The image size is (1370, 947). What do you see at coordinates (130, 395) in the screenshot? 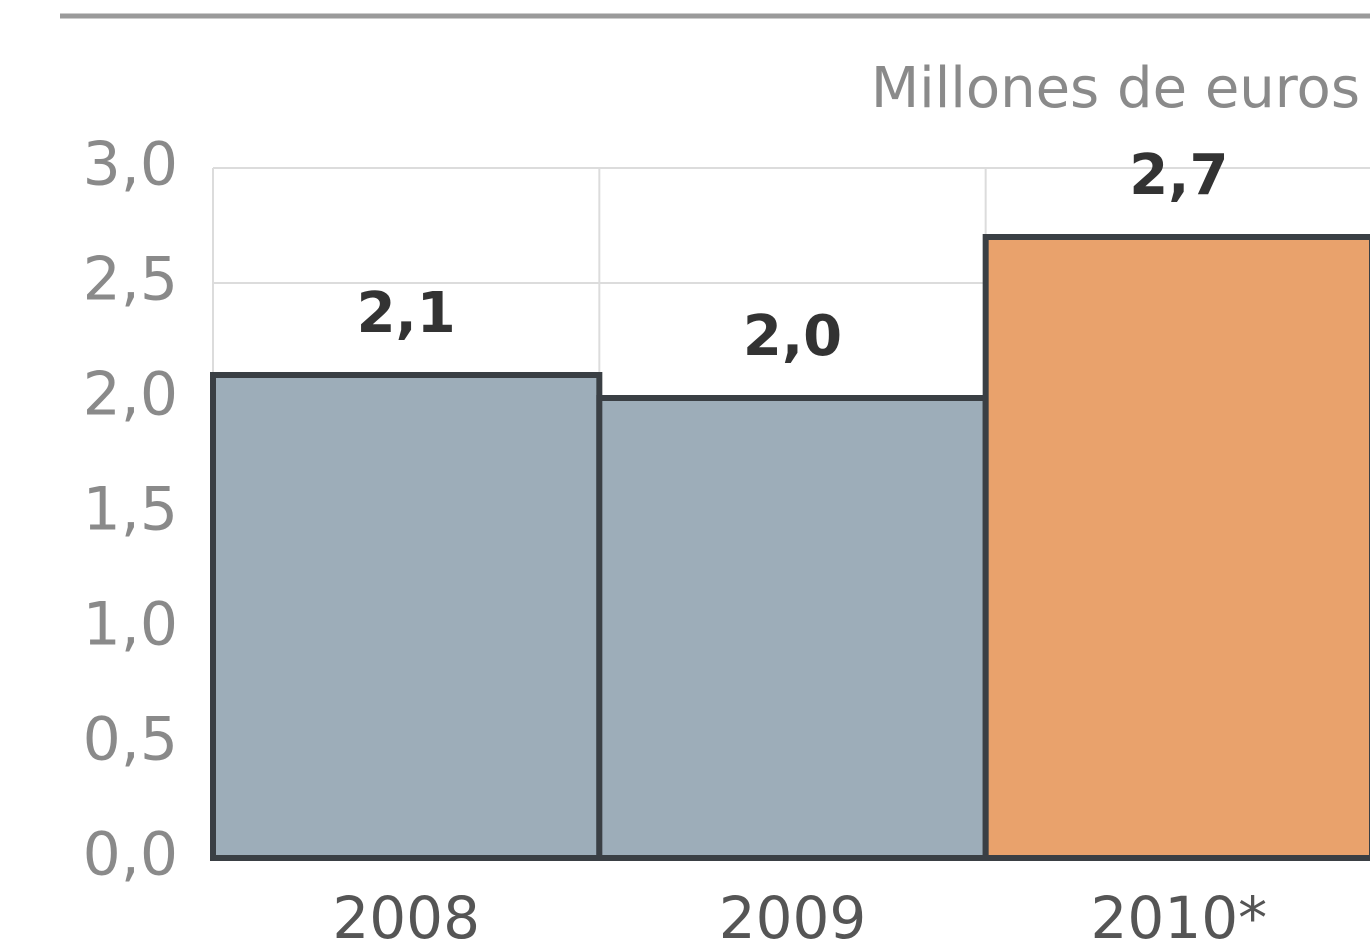
I see `y-tick-label: 2,0` at bounding box center [130, 395].